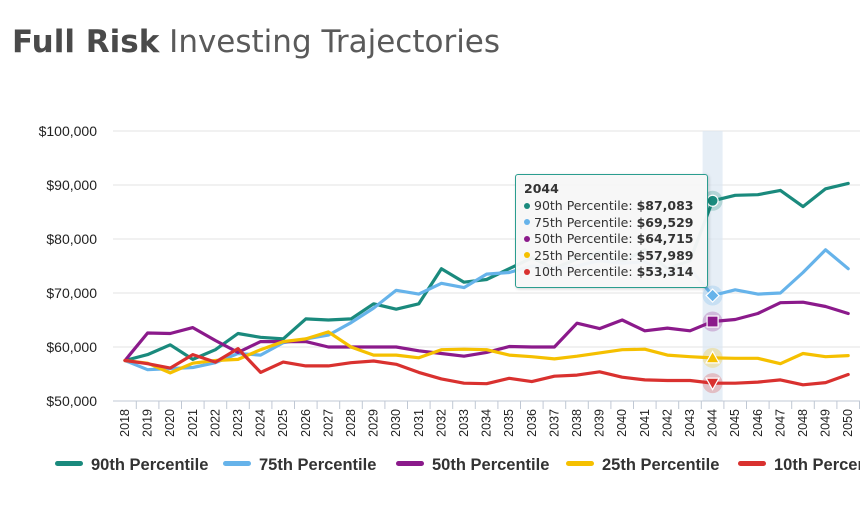 This screenshot has height=506, width=860. Describe the element at coordinates (71, 185) in the screenshot. I see `y-tick-label: $90,000` at that location.